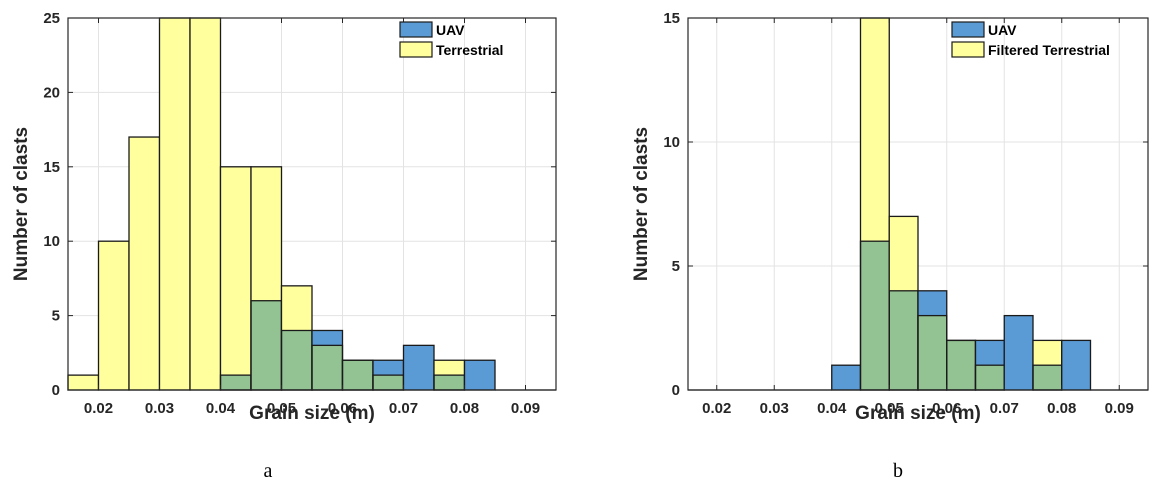 The image size is (1171, 483). Describe the element at coordinates (898, 471) in the screenshot. I see `panel-label: b` at that location.